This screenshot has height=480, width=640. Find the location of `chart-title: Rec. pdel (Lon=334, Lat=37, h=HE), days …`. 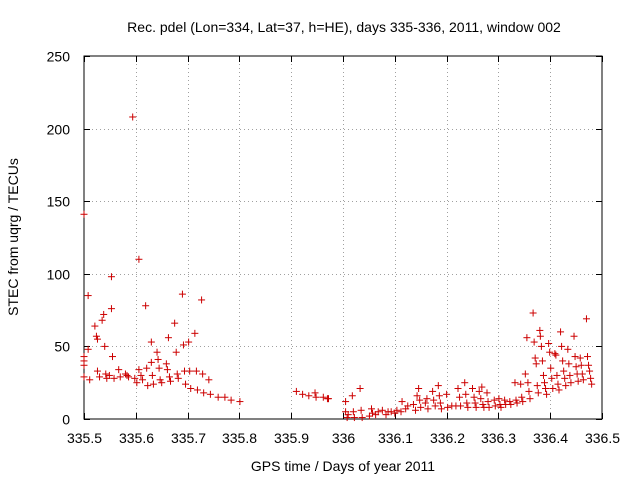

chart-title: Rec. pdel (Lon=334, Lat=37, h=HE), days … is located at coordinates (344, 27).